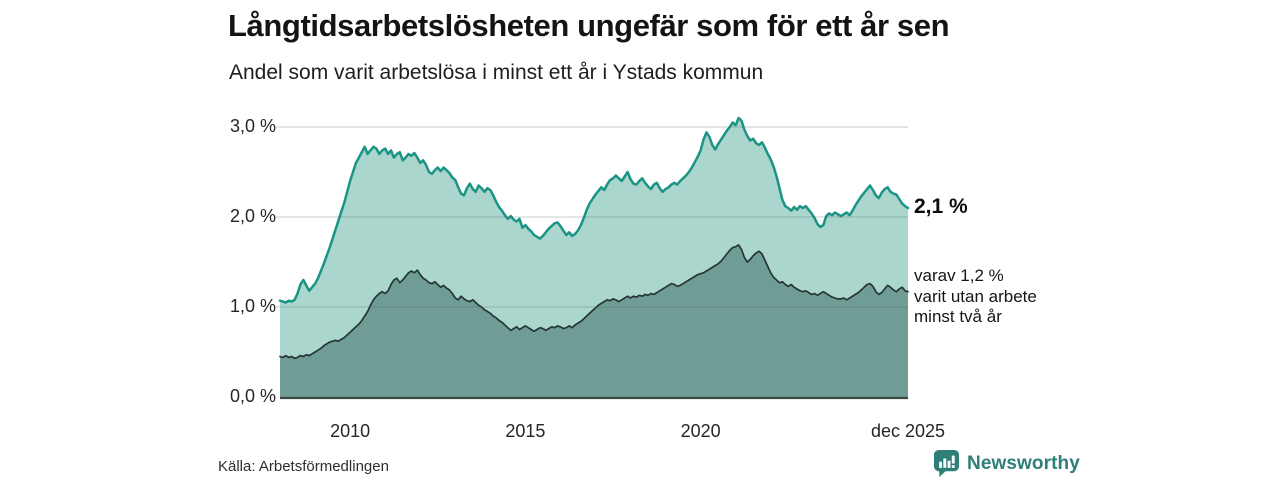 The width and height of the screenshot is (1280, 480). I want to click on x-axis-tick-label: 2020, so click(700, 431).